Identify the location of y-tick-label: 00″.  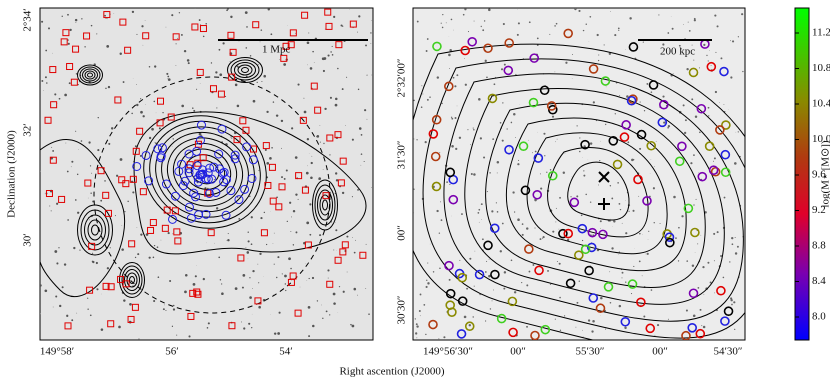
(402, 233).